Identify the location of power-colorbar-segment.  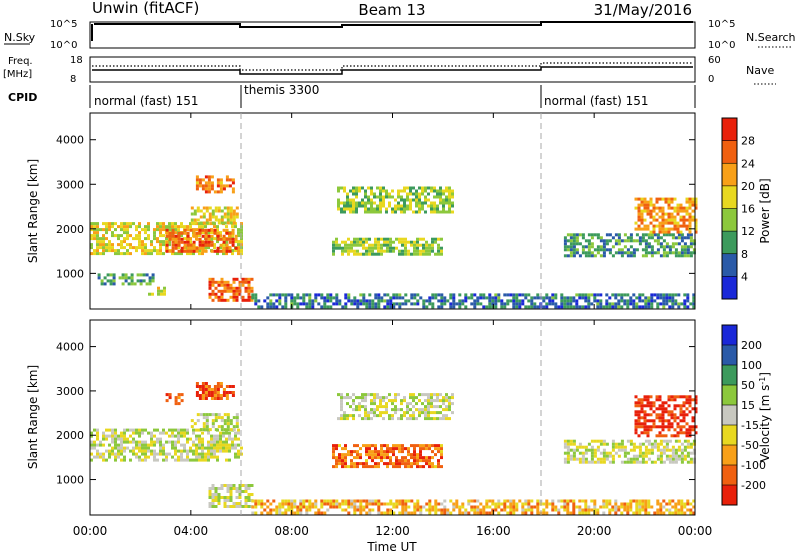
(729, 175).